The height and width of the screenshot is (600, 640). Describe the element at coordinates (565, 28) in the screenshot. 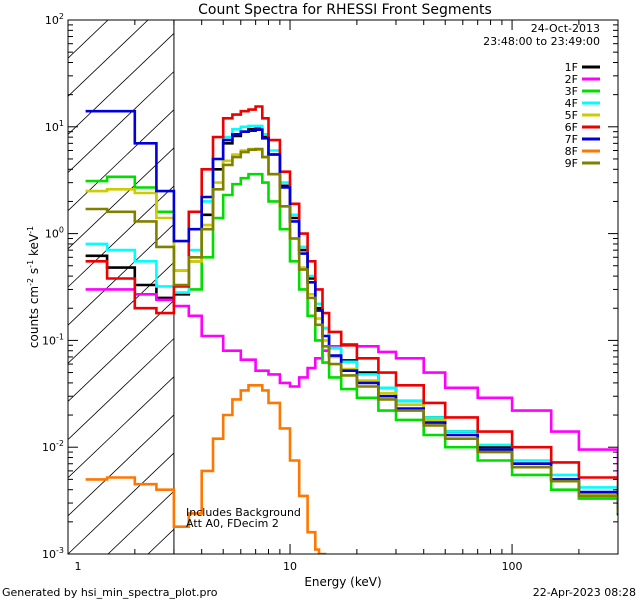

I see `date-label: 24-Oct-2013` at that location.